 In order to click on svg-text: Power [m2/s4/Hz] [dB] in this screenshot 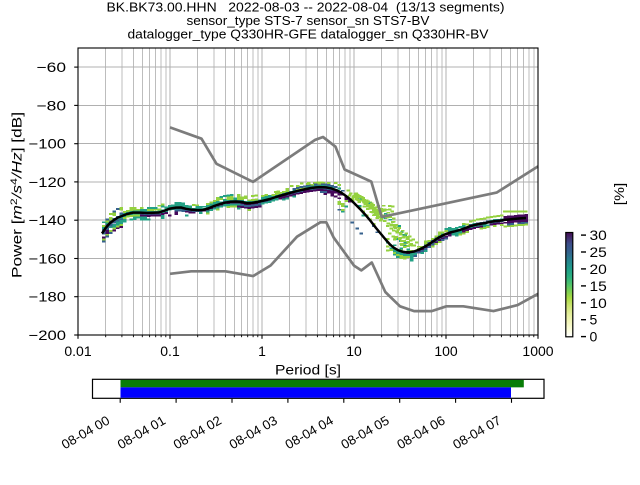, I will do `click(17, 195)`.